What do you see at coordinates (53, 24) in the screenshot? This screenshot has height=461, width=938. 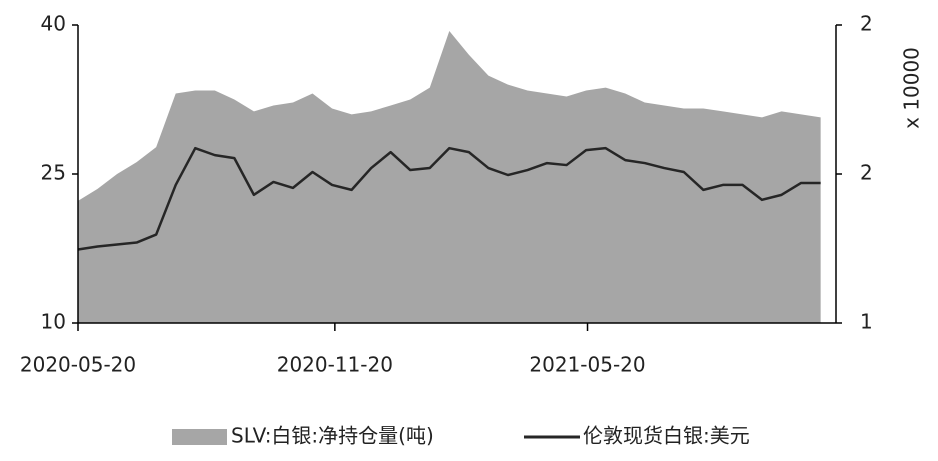 I see `y-tick-label: 40` at bounding box center [53, 24].